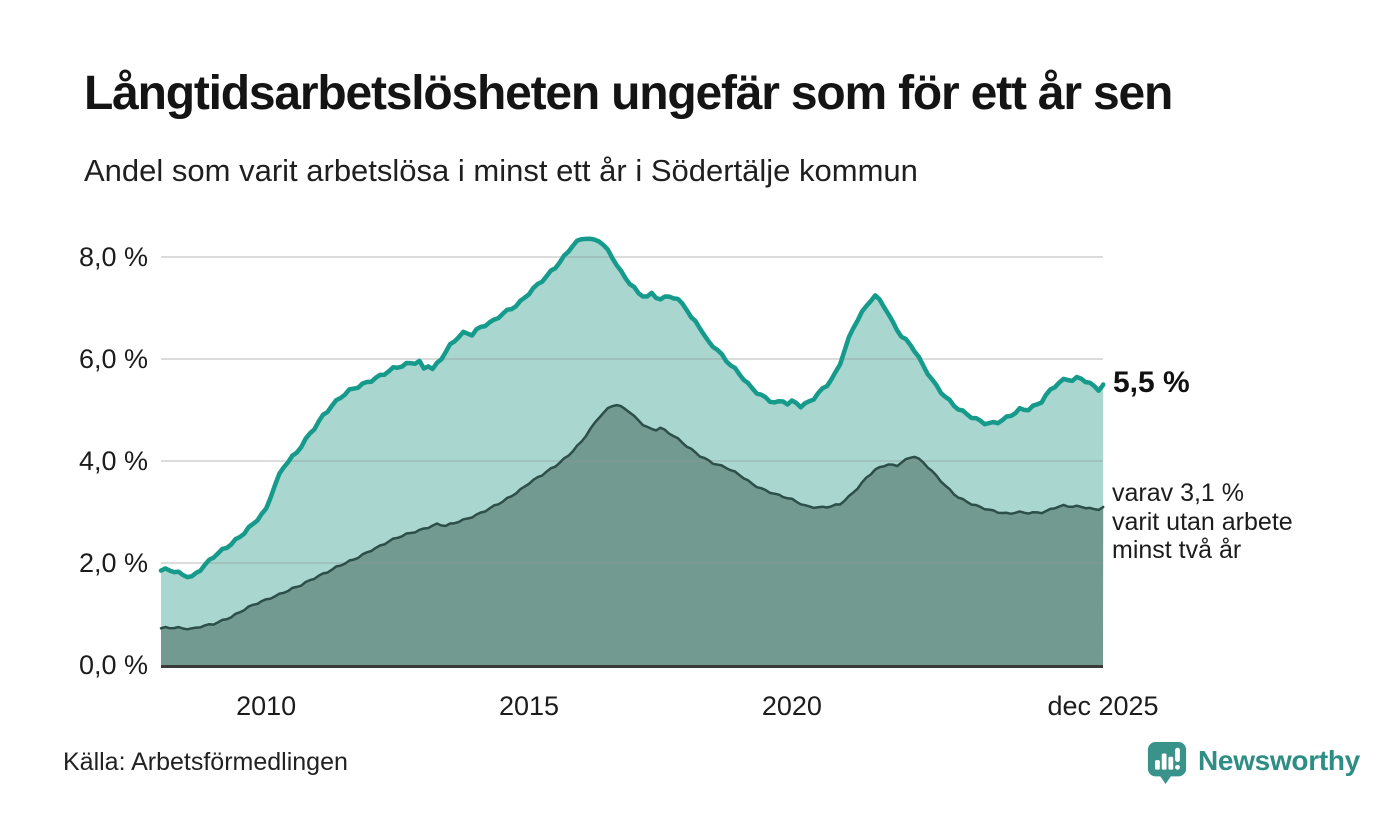  Describe the element at coordinates (1151, 382) in the screenshot. I see `latest-value-label: 5,5 %` at that location.